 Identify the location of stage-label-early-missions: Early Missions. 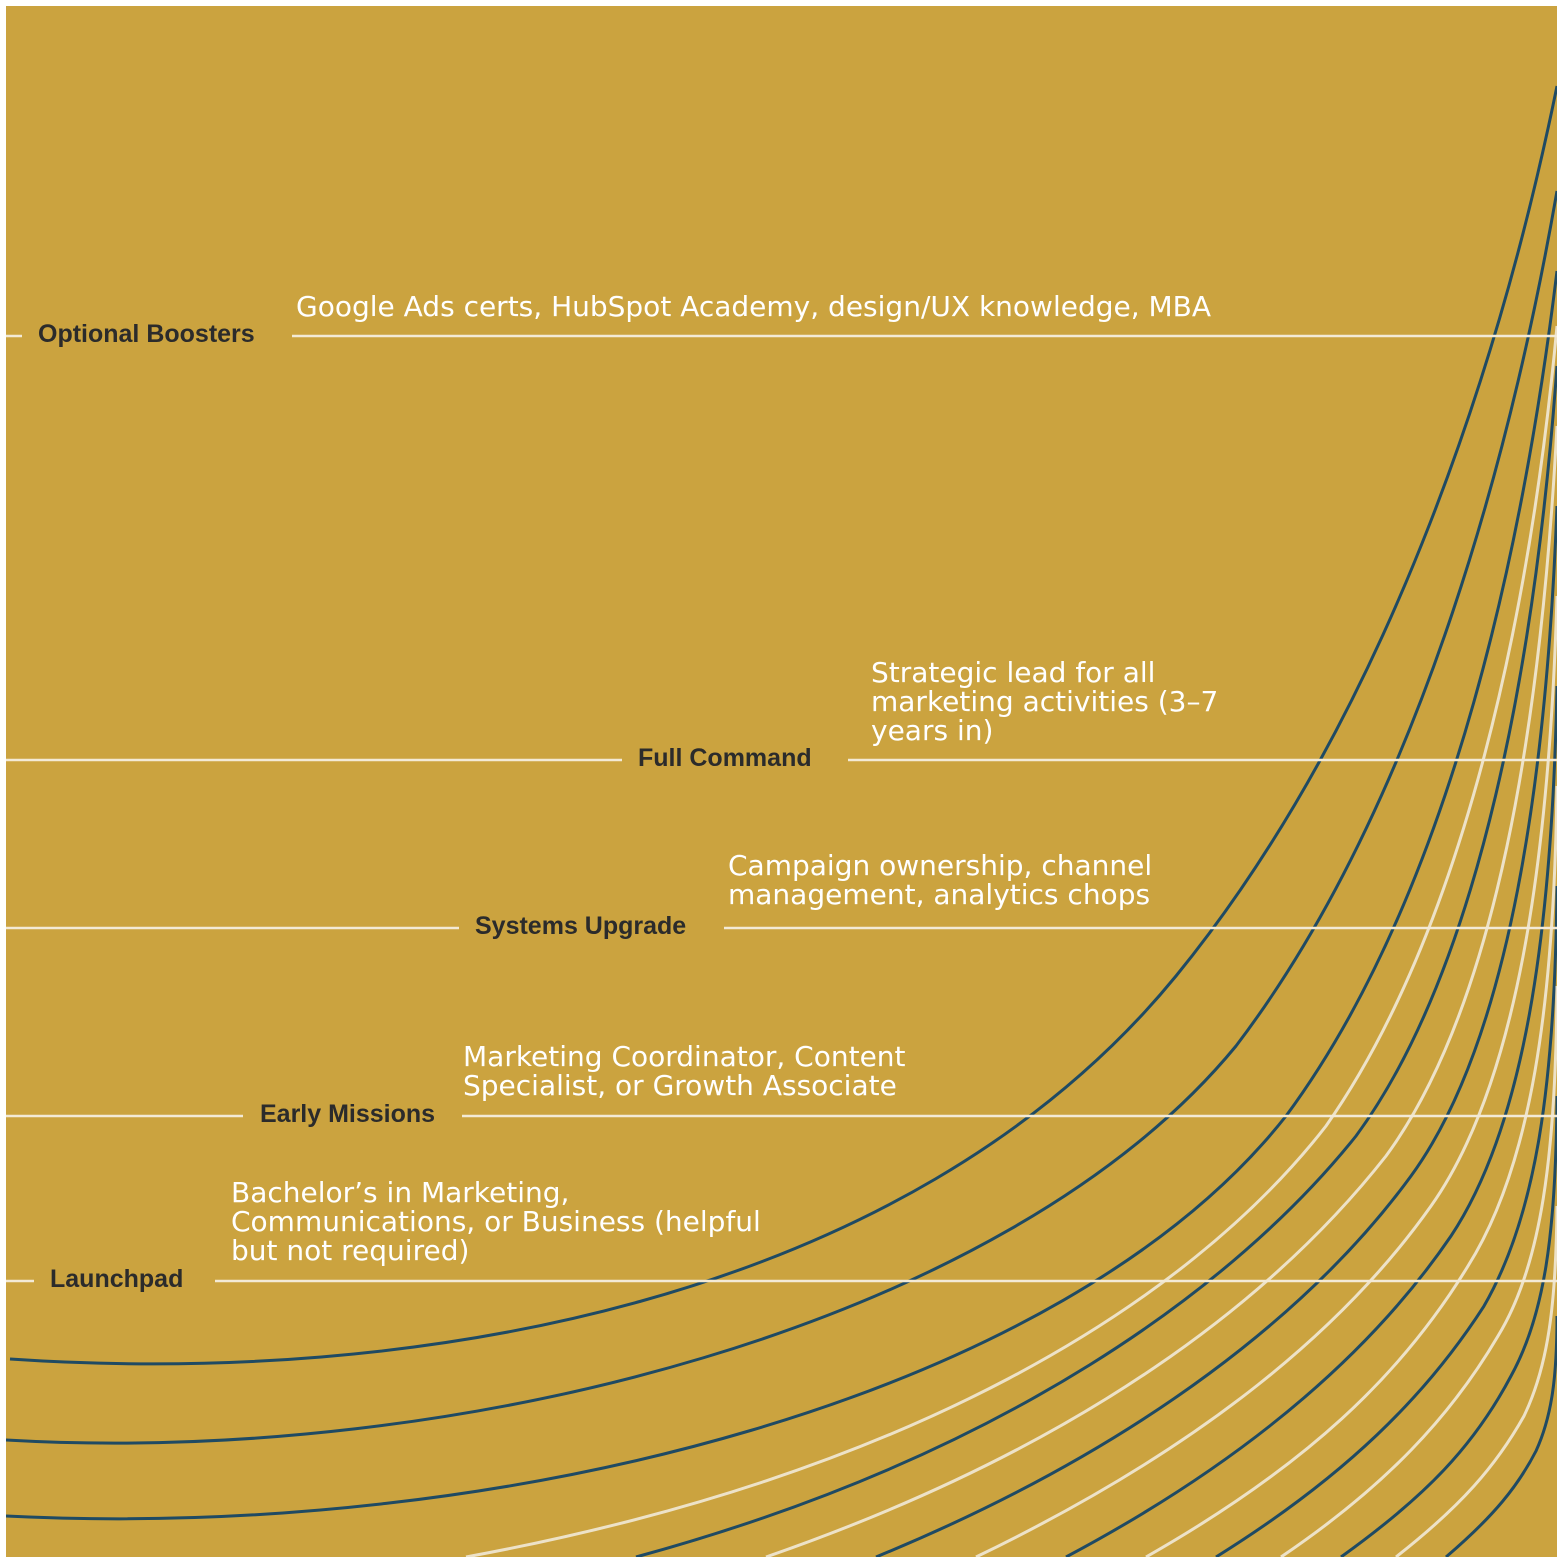
(348, 1114).